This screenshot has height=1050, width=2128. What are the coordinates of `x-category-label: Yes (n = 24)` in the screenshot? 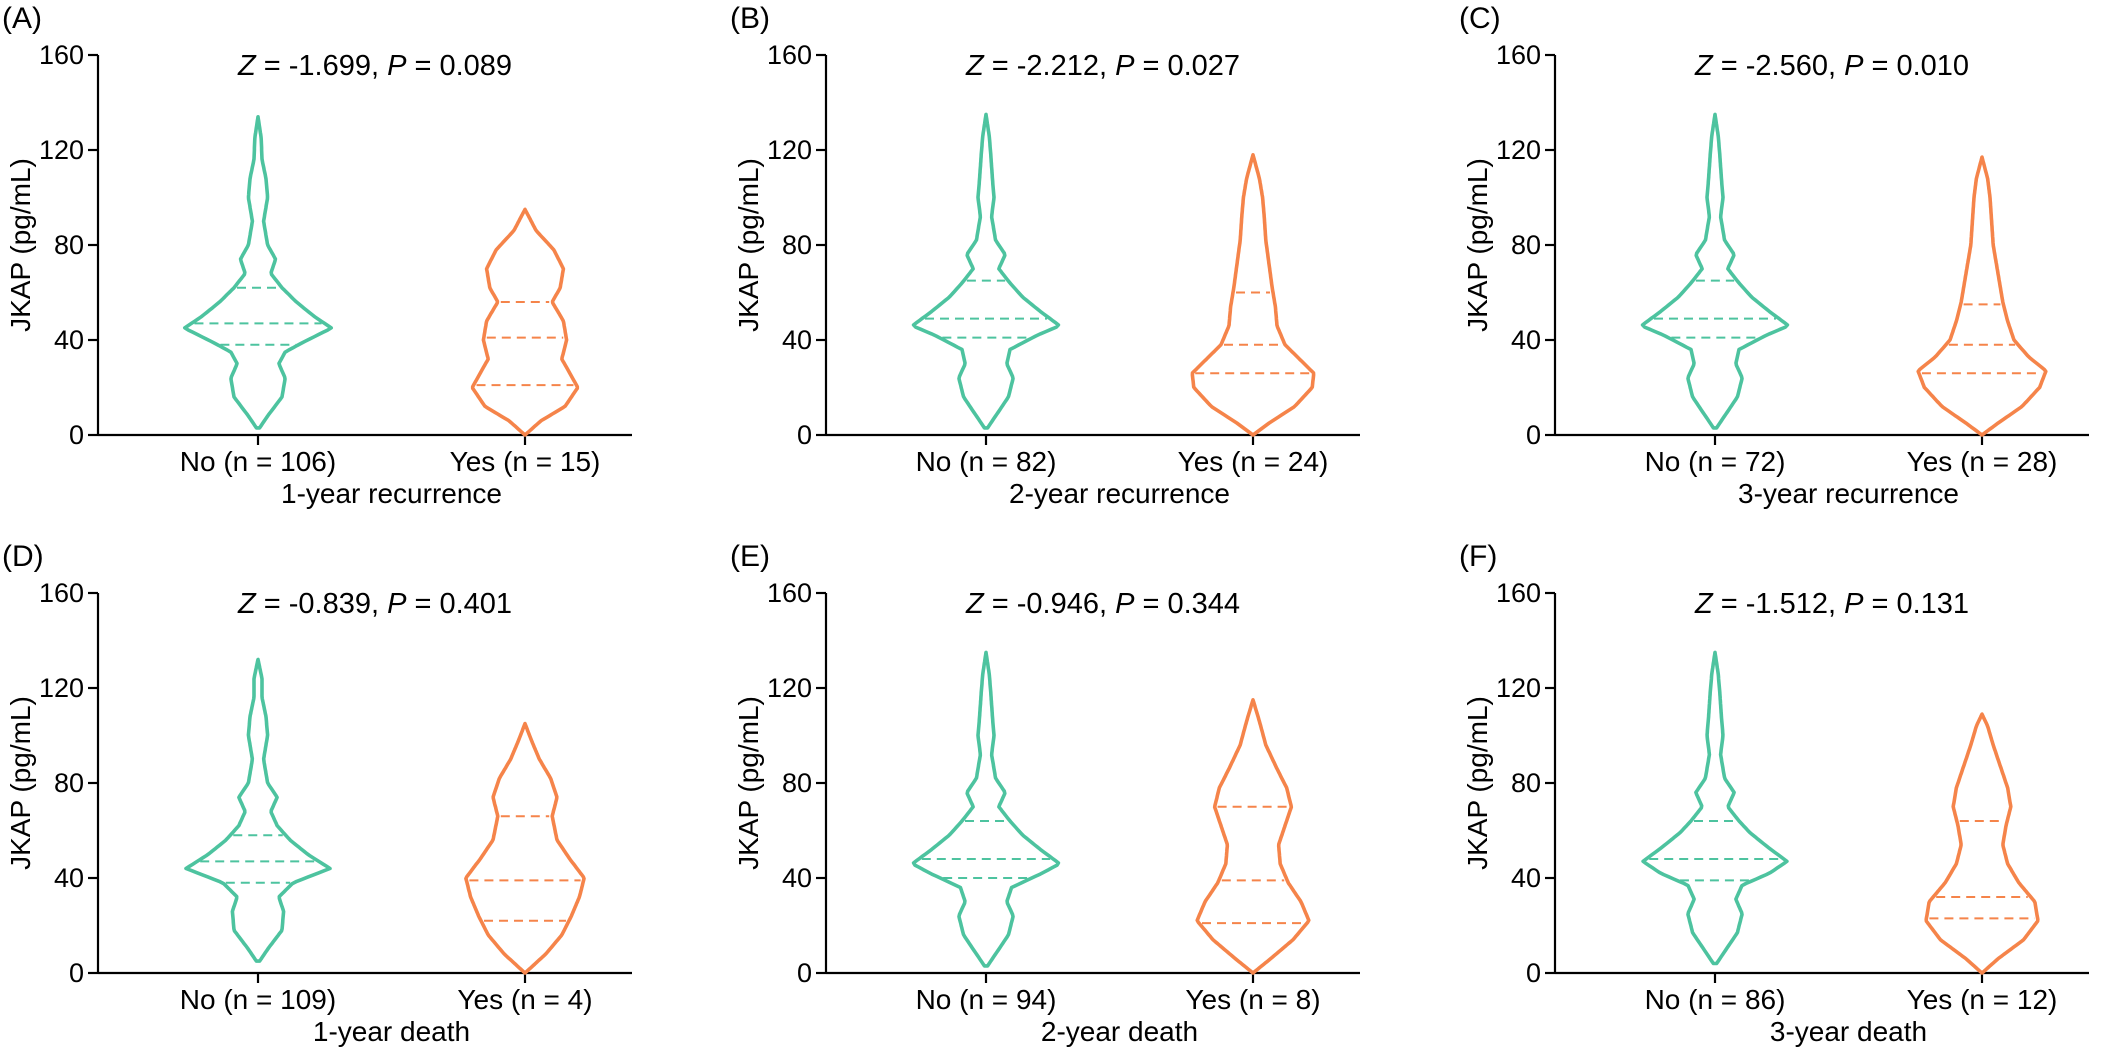 It's located at (1253, 461).